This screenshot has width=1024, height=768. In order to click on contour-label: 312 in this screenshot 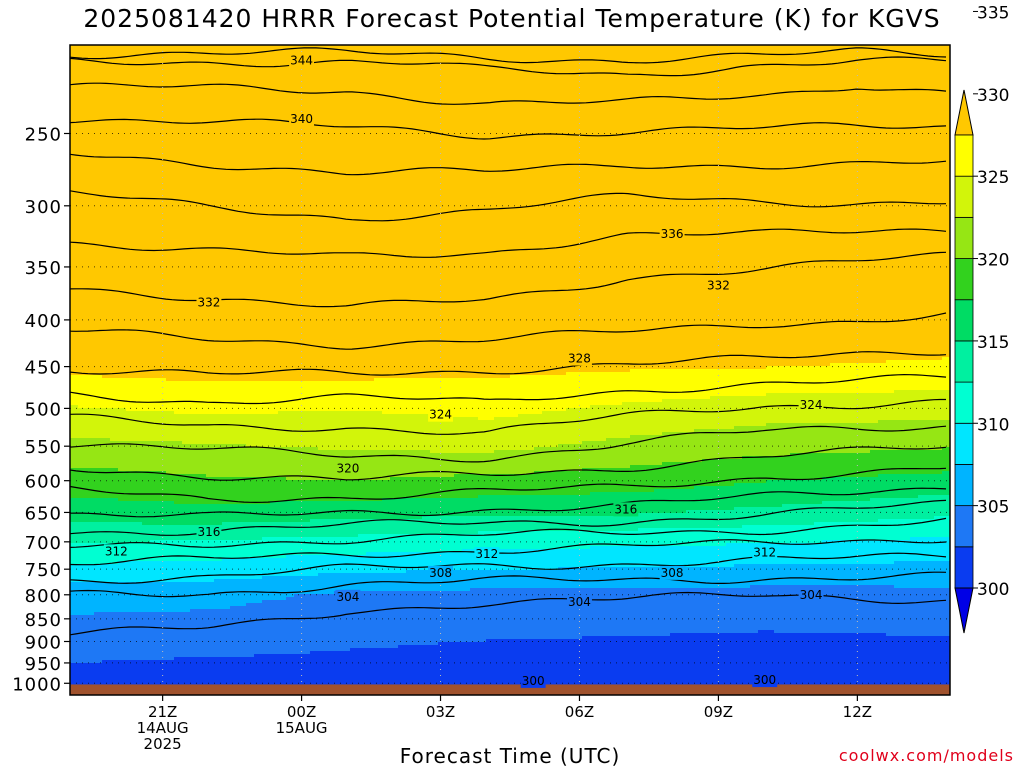, I will do `click(486, 554)`.